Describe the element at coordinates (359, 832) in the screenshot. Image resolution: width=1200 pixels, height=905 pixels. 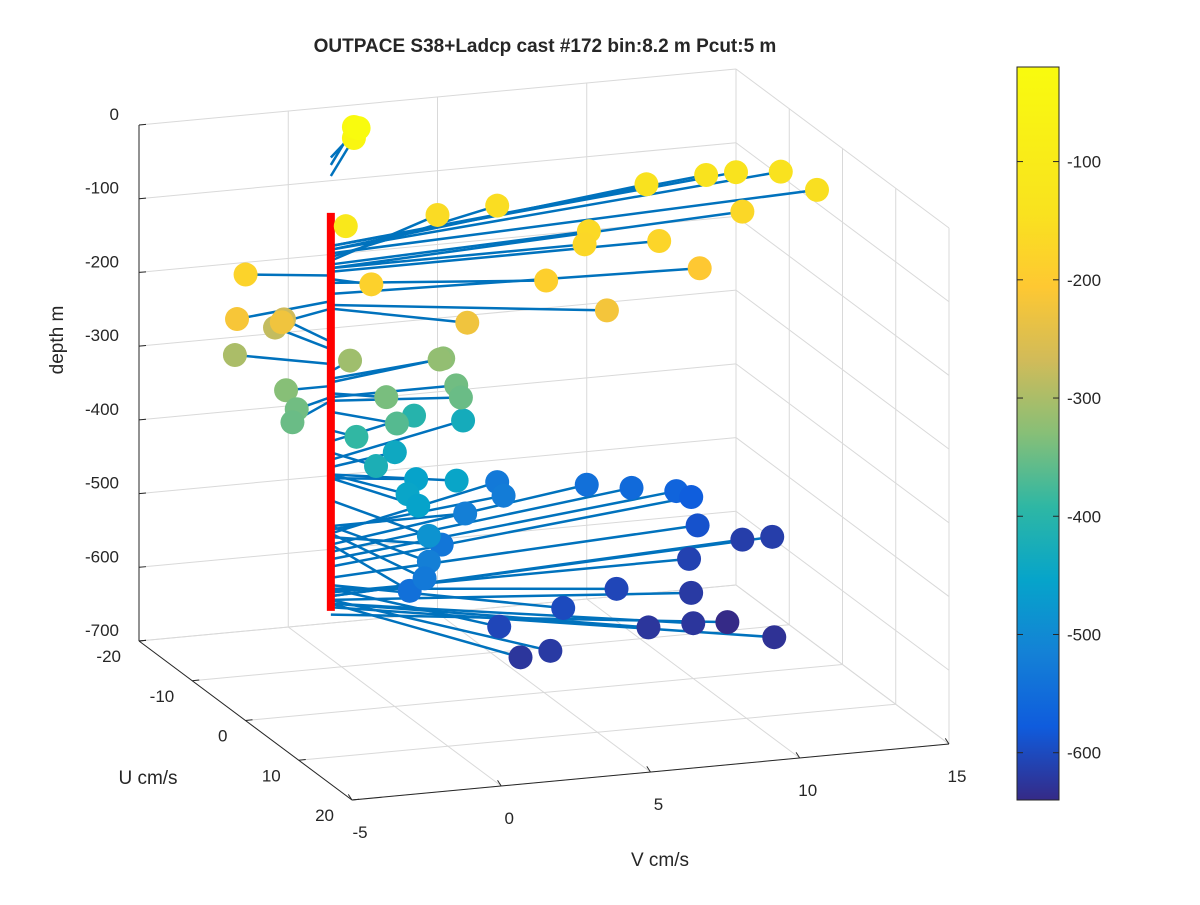
I see `x-tick-label: -5` at that location.